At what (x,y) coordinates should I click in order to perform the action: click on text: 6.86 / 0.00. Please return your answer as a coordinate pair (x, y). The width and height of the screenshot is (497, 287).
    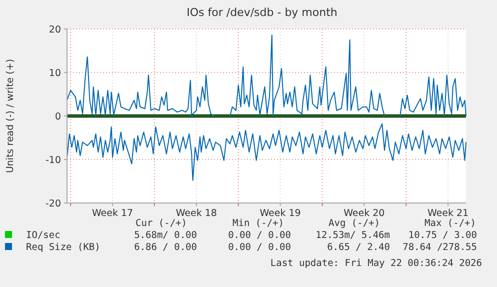
    Looking at the image, I should click on (166, 247).